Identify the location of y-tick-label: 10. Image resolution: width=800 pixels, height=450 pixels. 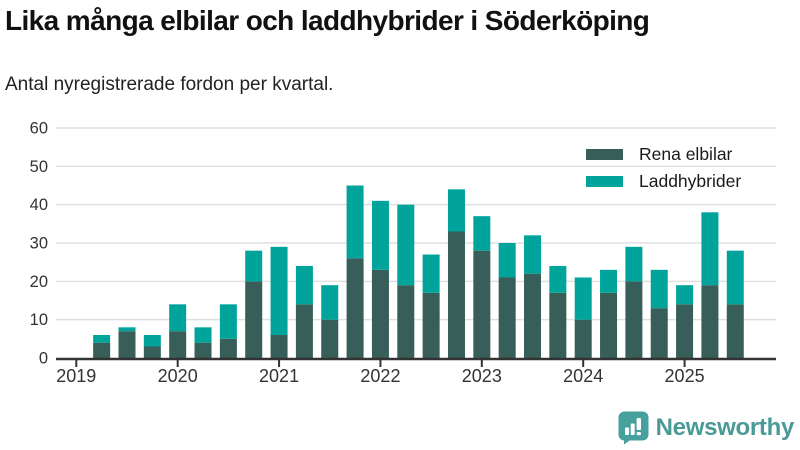
(39, 320).